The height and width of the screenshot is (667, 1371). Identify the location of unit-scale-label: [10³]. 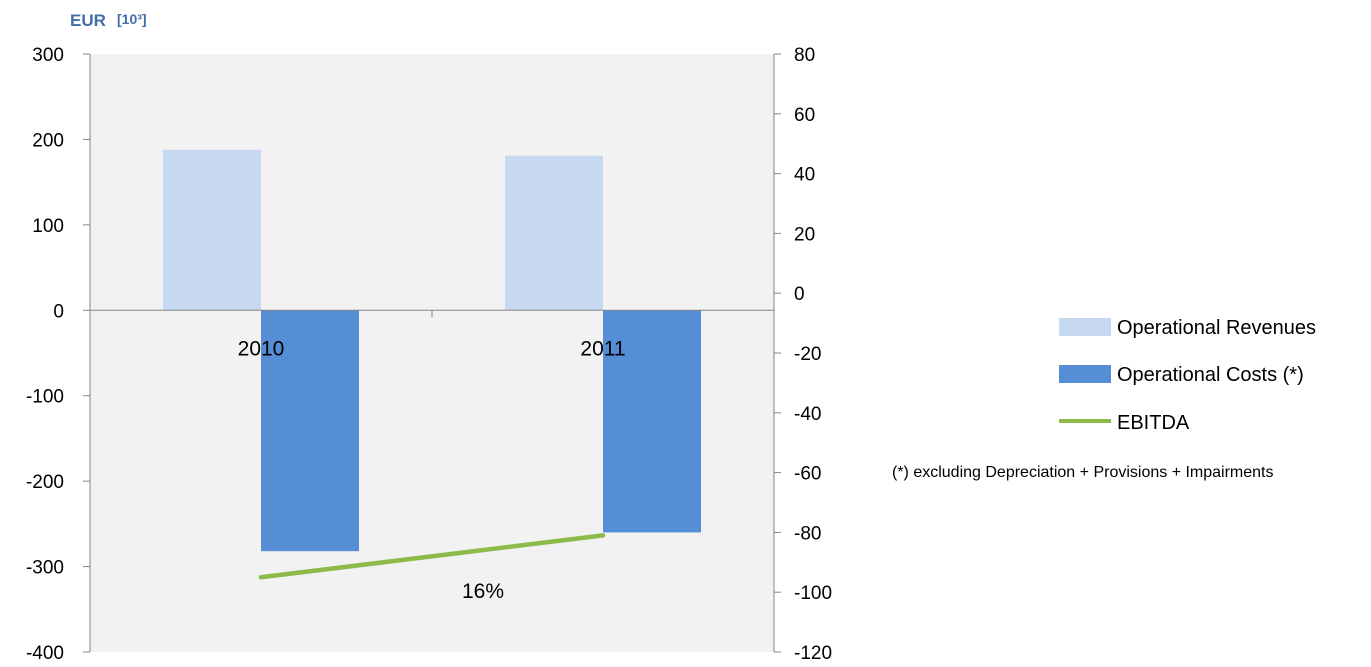
(132, 19).